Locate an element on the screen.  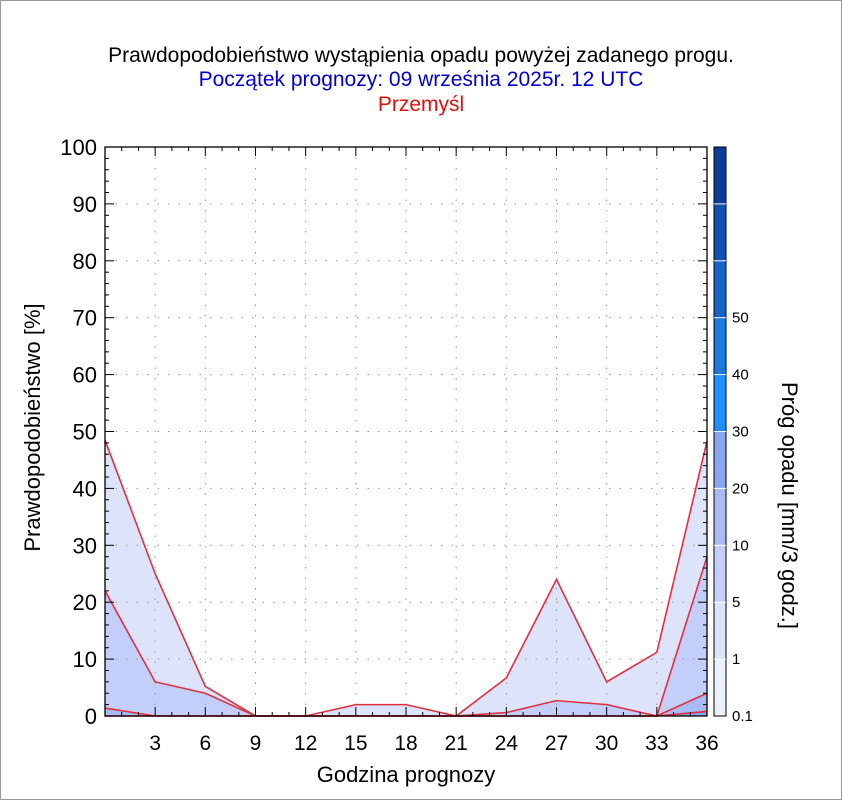
colorbar-tick-label: 20 is located at coordinates (740, 488).